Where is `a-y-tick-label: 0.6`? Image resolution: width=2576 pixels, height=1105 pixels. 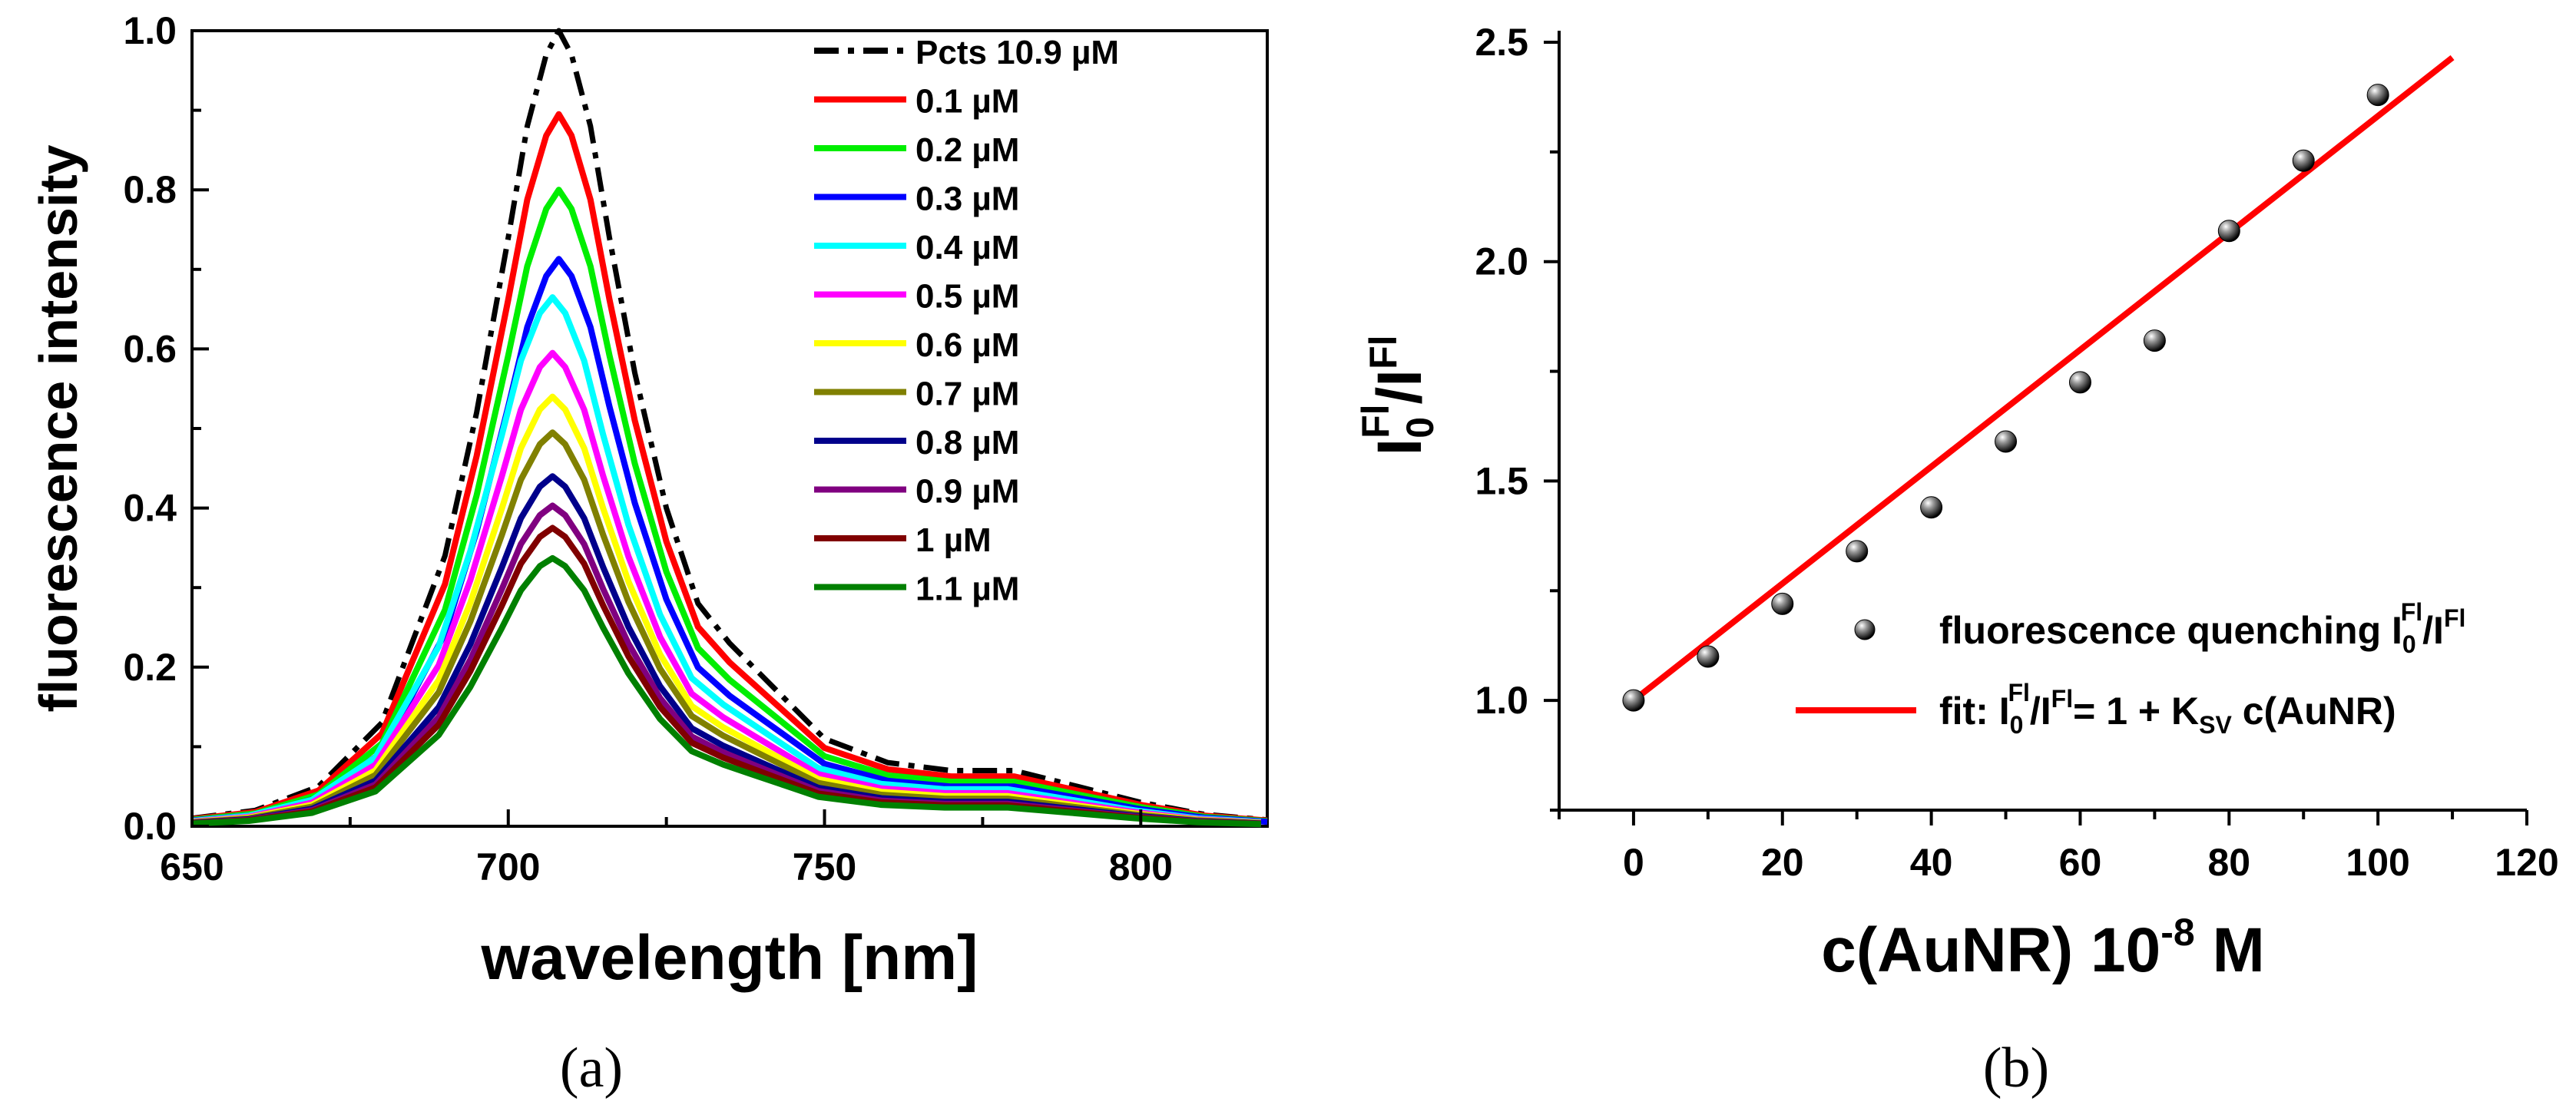
a-y-tick-label: 0.6 is located at coordinates (150, 348).